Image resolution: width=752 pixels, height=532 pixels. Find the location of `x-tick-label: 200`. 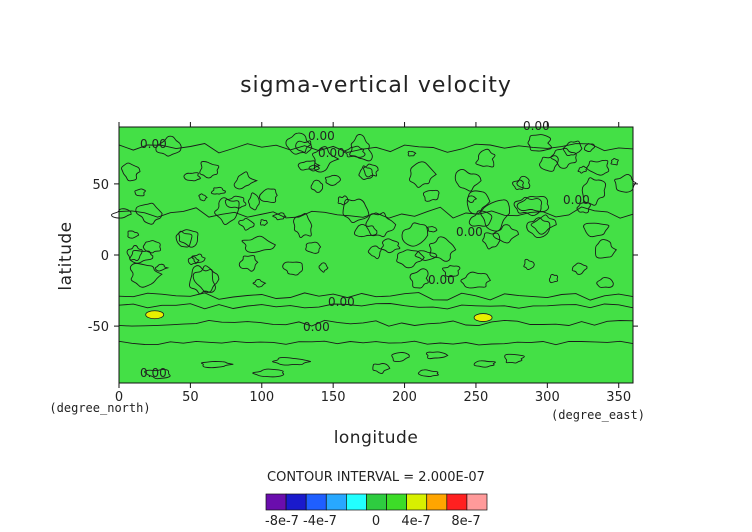

x-tick-label: 200 is located at coordinates (404, 397).